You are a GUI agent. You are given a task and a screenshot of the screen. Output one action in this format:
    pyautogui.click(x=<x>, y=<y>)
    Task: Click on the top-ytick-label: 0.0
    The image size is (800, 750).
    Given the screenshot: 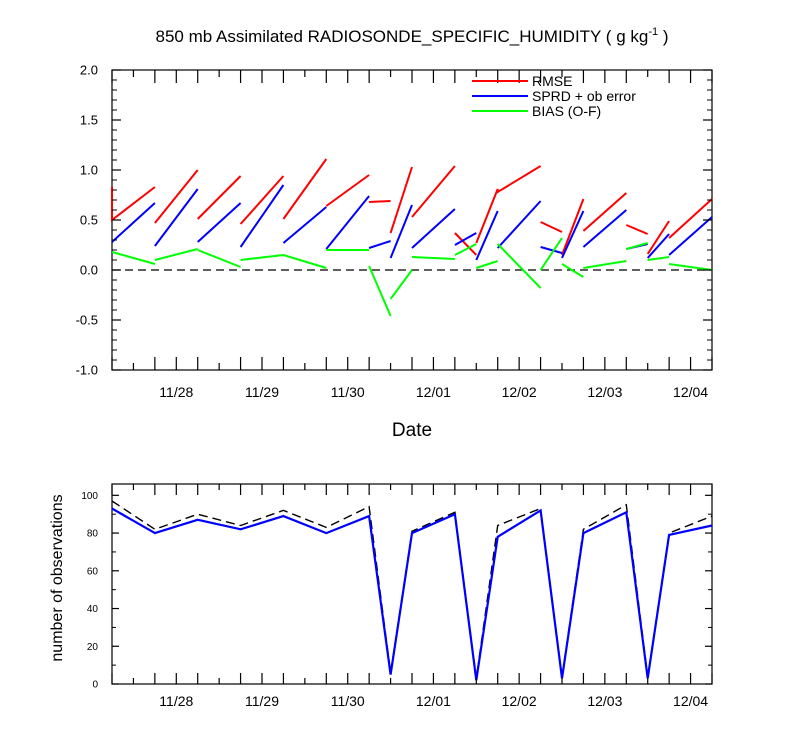 What is the action you would take?
    pyautogui.click(x=89, y=270)
    